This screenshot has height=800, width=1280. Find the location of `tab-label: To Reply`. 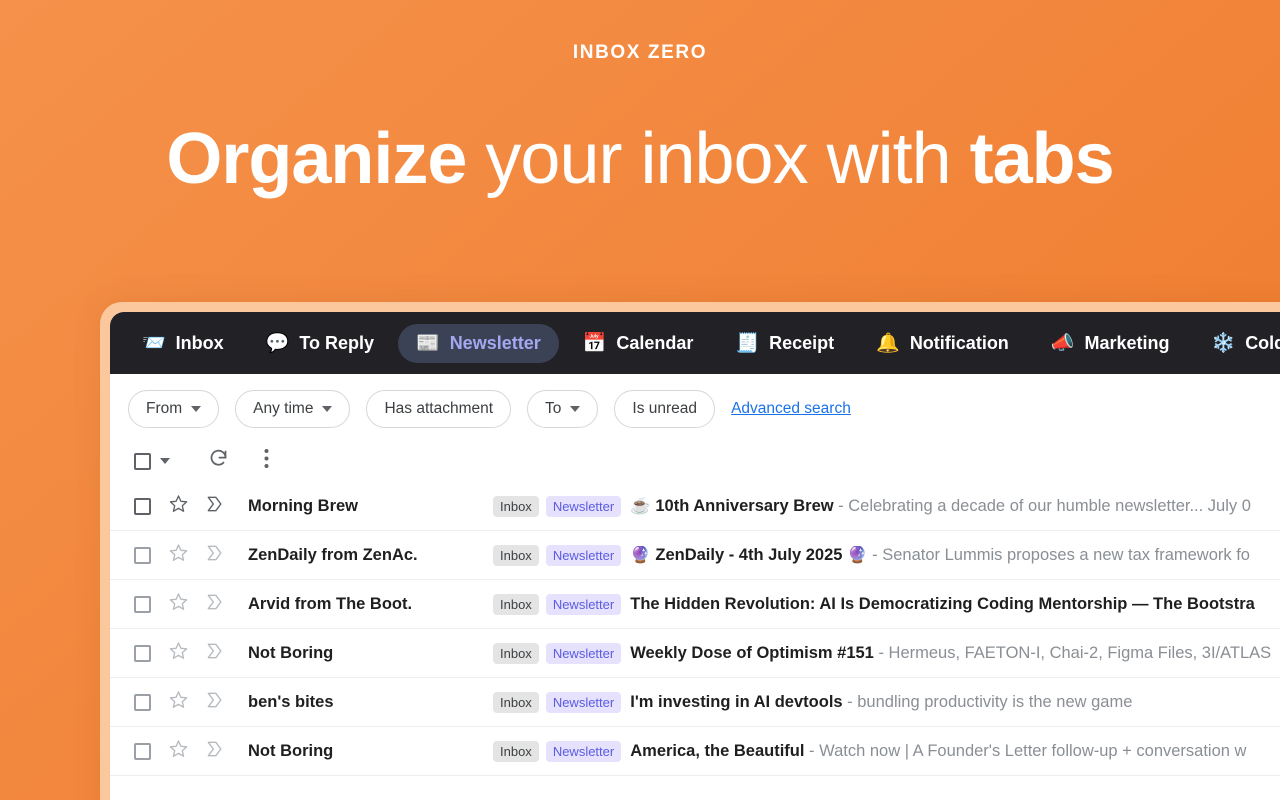

tab-label: To Reply is located at coordinates (337, 342).